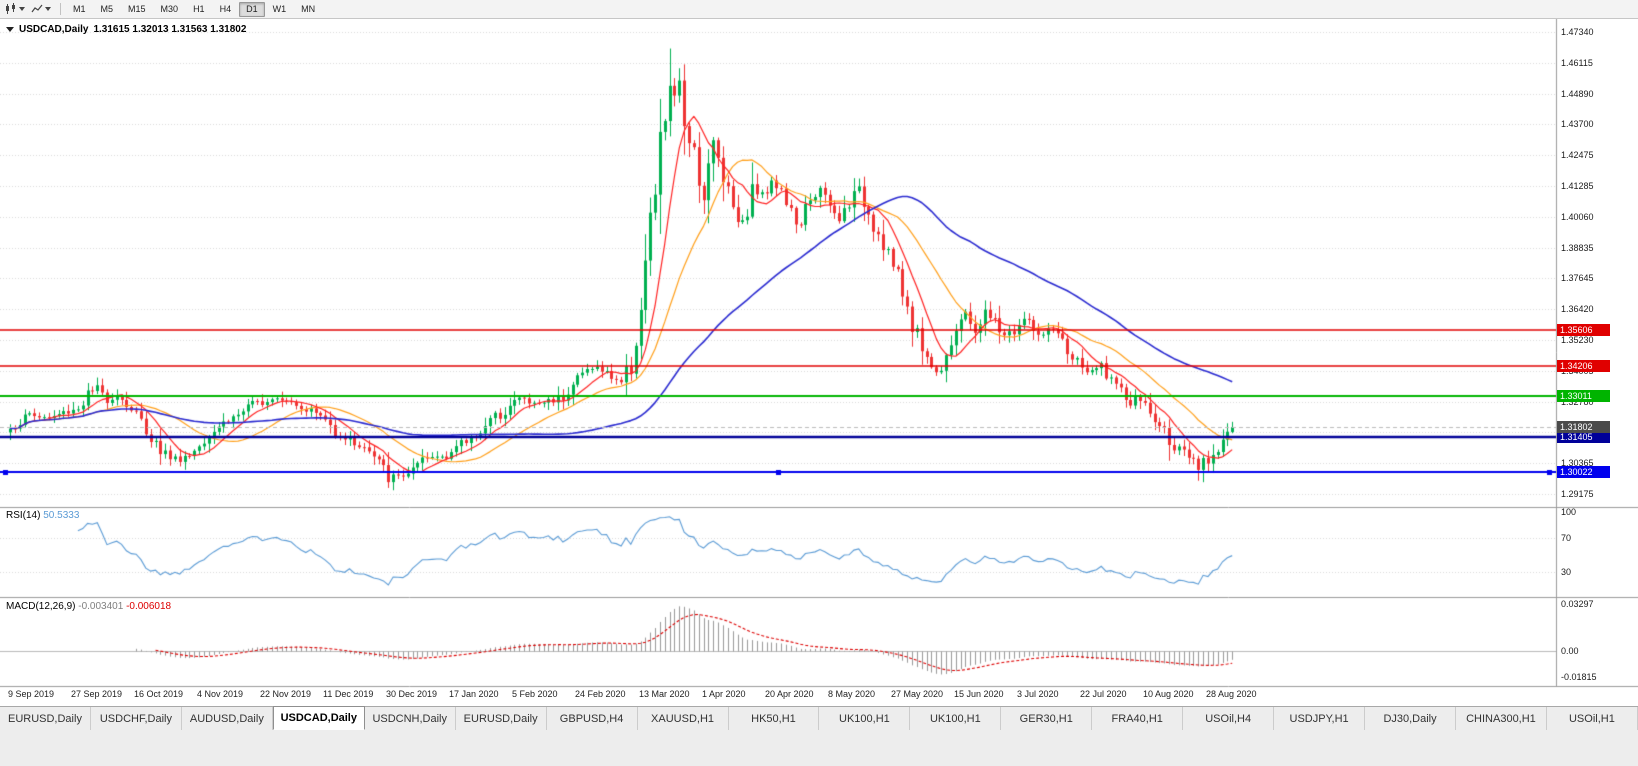  What do you see at coordinates (1577, 278) in the screenshot?
I see `price-axis-label: 1.37645` at bounding box center [1577, 278].